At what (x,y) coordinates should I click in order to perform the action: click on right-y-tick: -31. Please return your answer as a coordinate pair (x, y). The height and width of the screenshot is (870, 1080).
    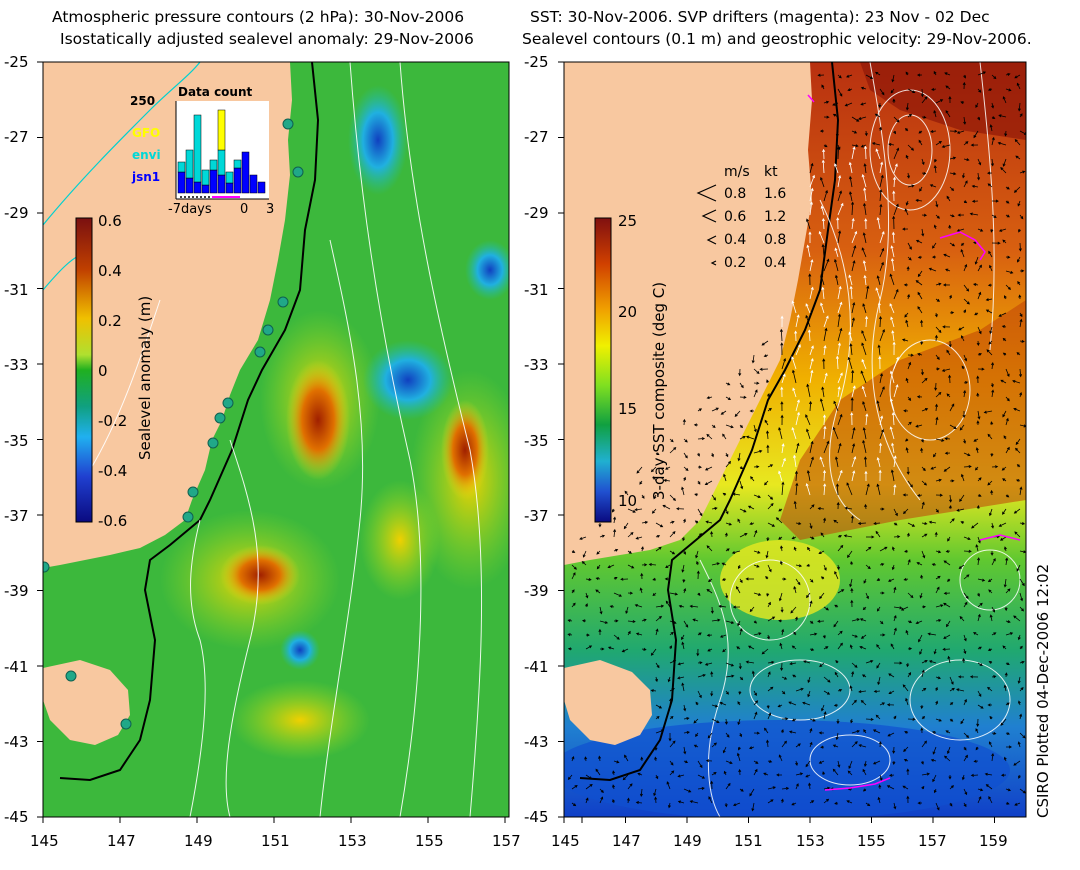
    Looking at the image, I should click on (536, 290).